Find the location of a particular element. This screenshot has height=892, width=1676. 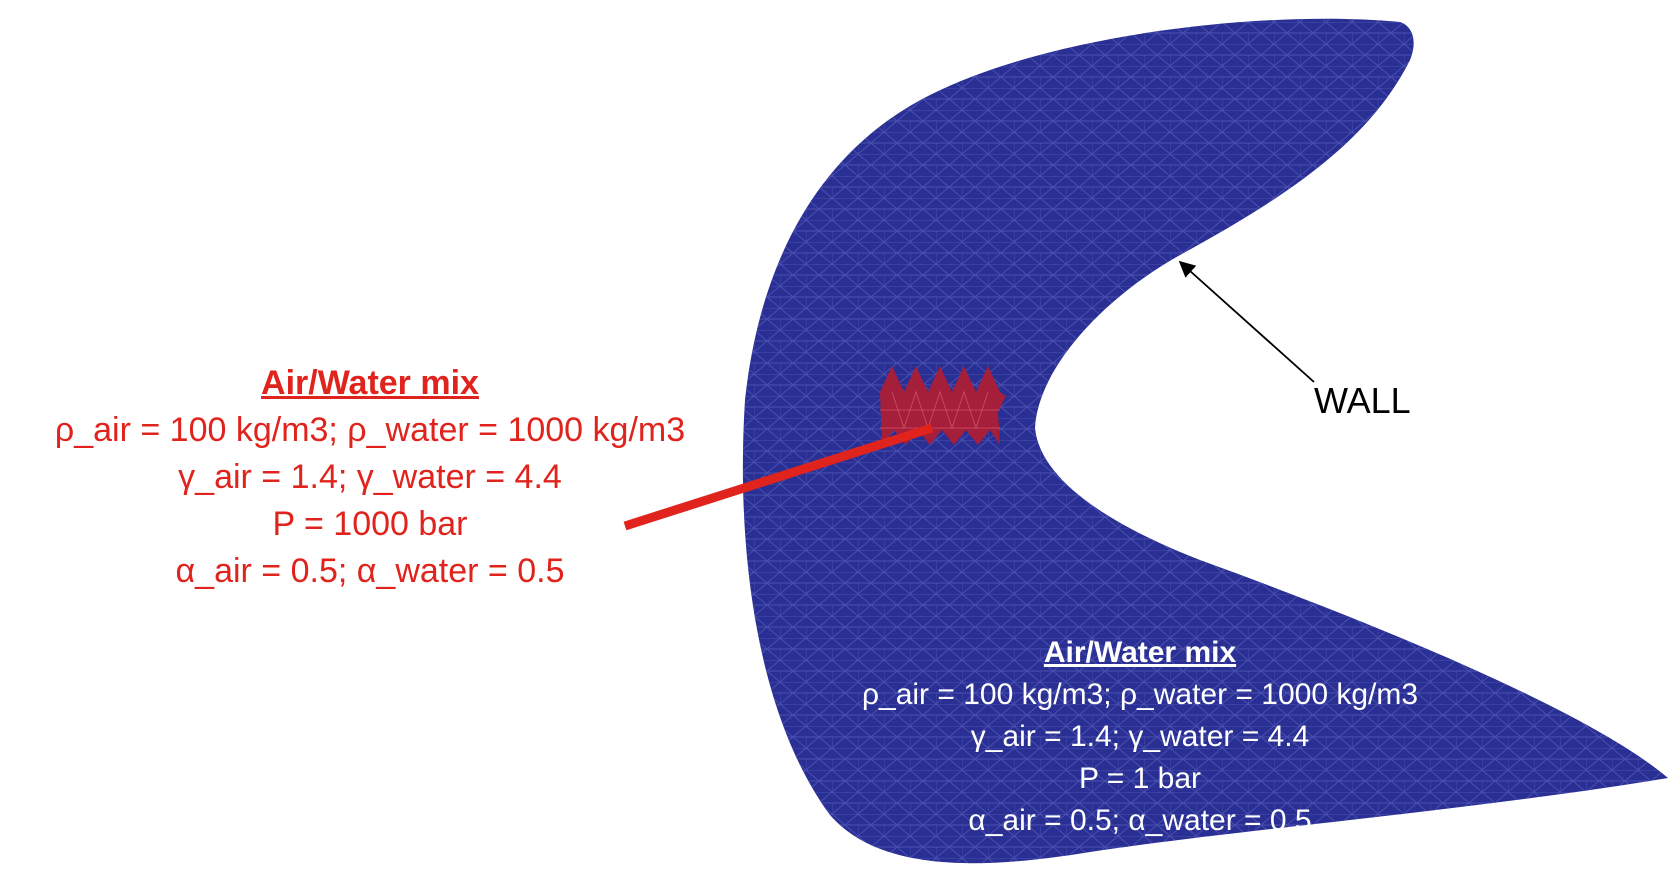

pressure-line: P = 1000 bar is located at coordinates (370, 524).